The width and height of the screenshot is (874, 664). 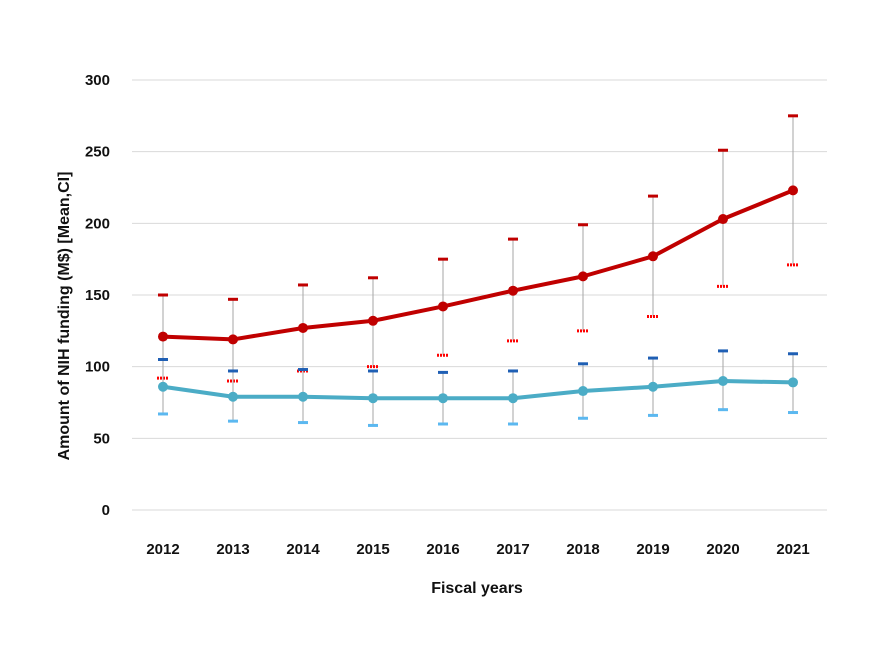 I want to click on x-axis-title: Fiscal years, so click(x=477, y=588).